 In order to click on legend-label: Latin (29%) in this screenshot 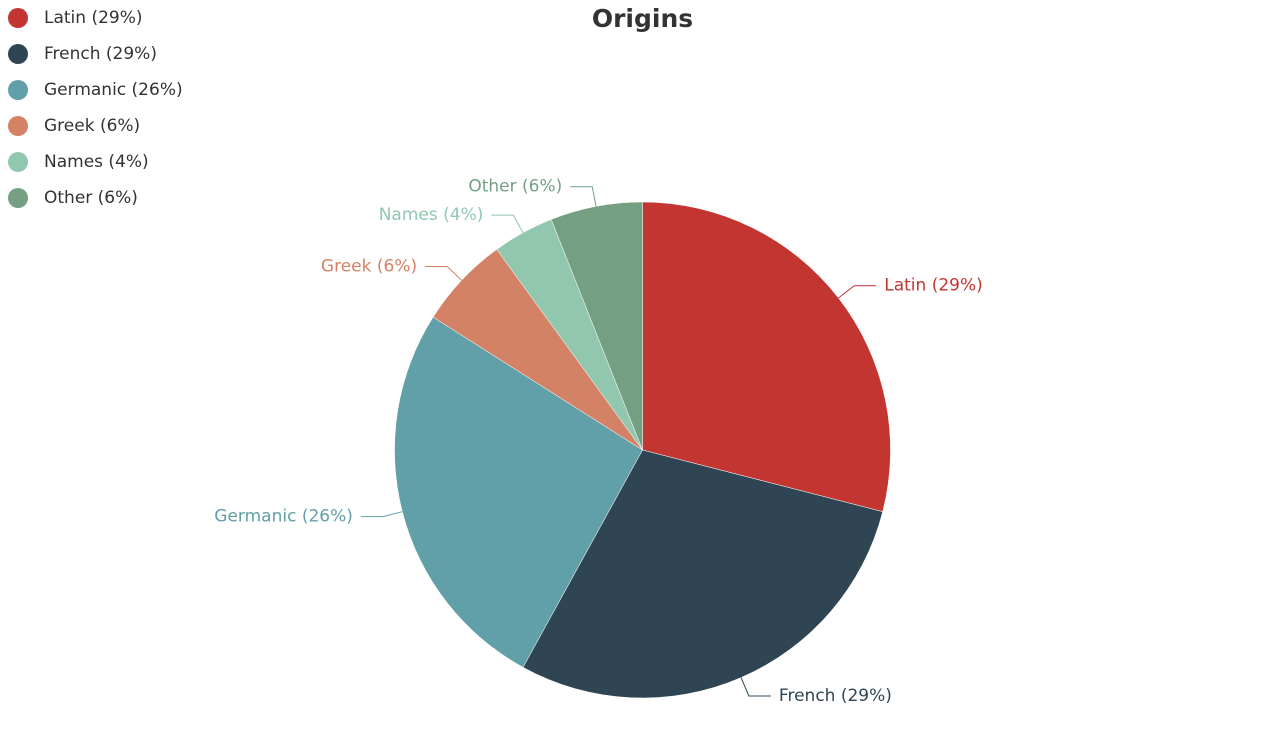, I will do `click(93, 18)`.